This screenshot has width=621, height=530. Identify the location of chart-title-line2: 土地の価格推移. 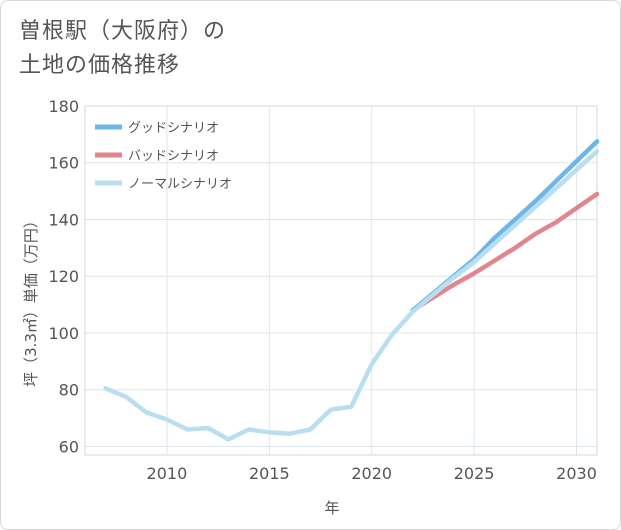
(100, 65).